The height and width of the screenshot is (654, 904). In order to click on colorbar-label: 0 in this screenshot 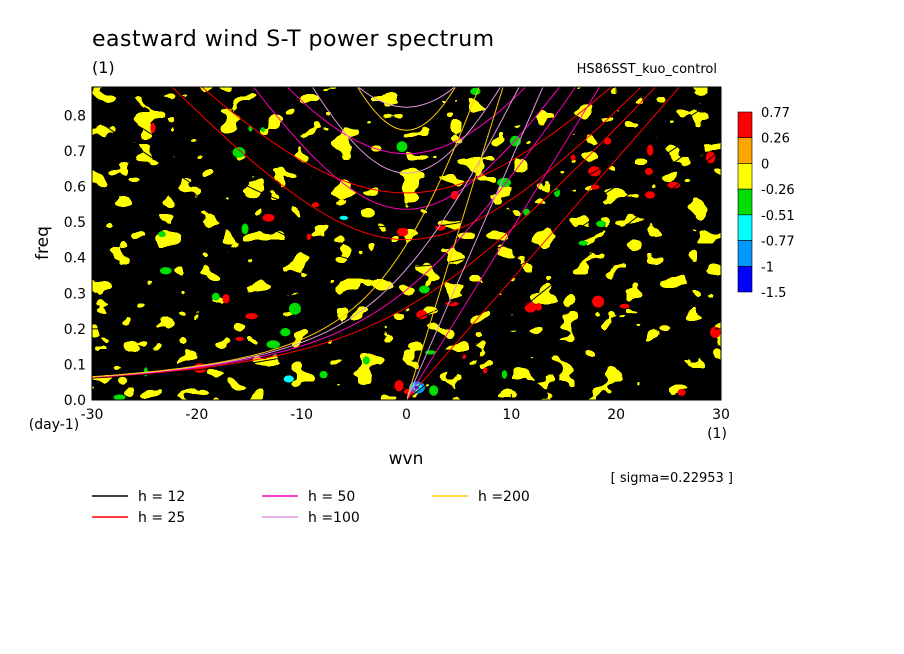, I will do `click(765, 164)`.